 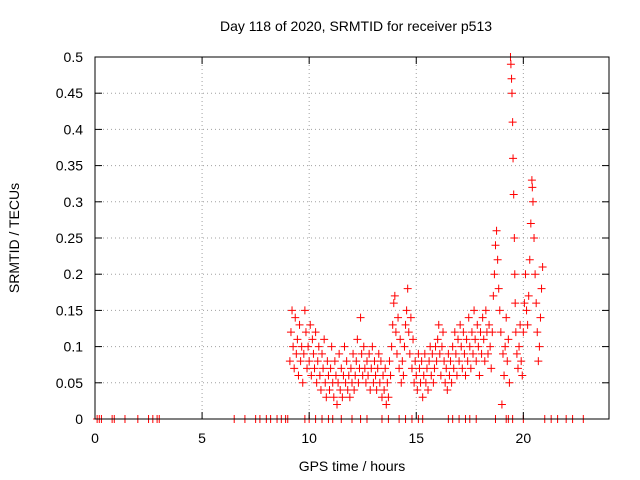 What do you see at coordinates (309, 438) in the screenshot?
I see `x-tick-label: 10` at bounding box center [309, 438].